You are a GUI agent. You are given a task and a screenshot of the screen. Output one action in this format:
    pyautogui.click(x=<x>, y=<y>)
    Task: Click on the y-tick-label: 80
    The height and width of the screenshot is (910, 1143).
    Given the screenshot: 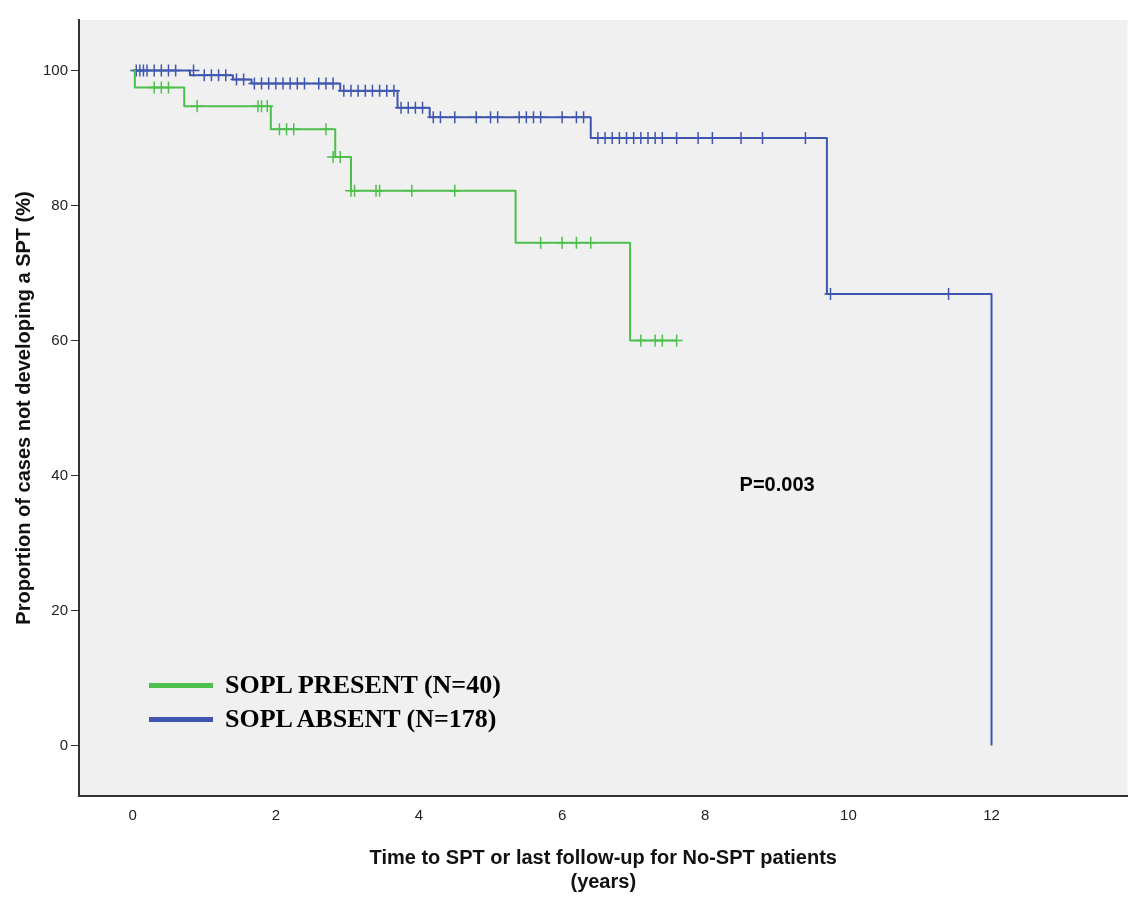 What is the action you would take?
    pyautogui.click(x=60, y=204)
    